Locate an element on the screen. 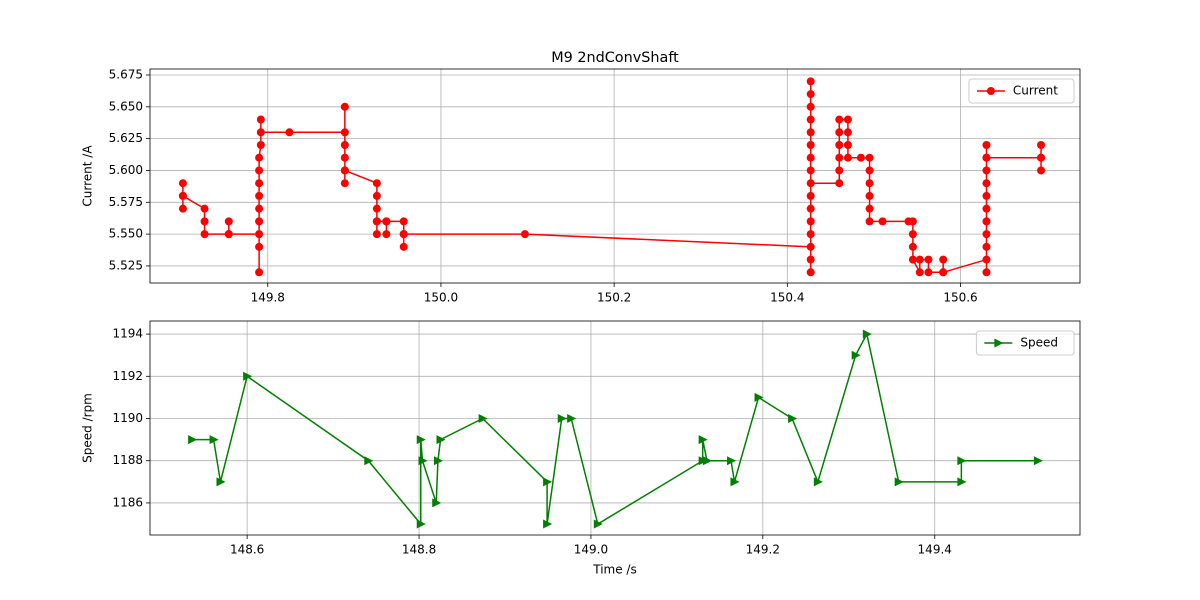  y-tick-label: 5.600 is located at coordinates (126, 170).